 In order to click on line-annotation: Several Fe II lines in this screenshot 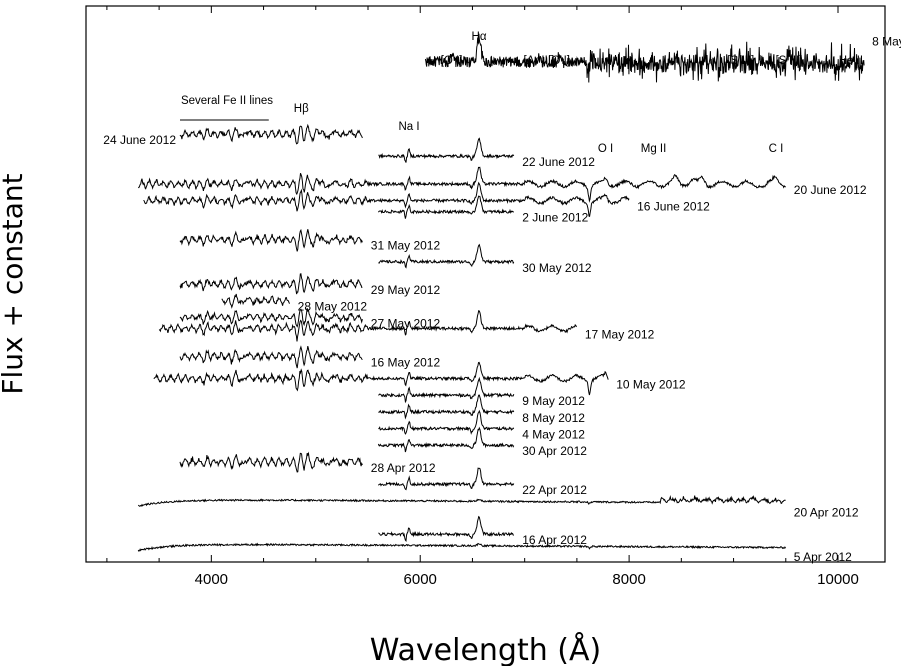, I will do `click(227, 101)`.